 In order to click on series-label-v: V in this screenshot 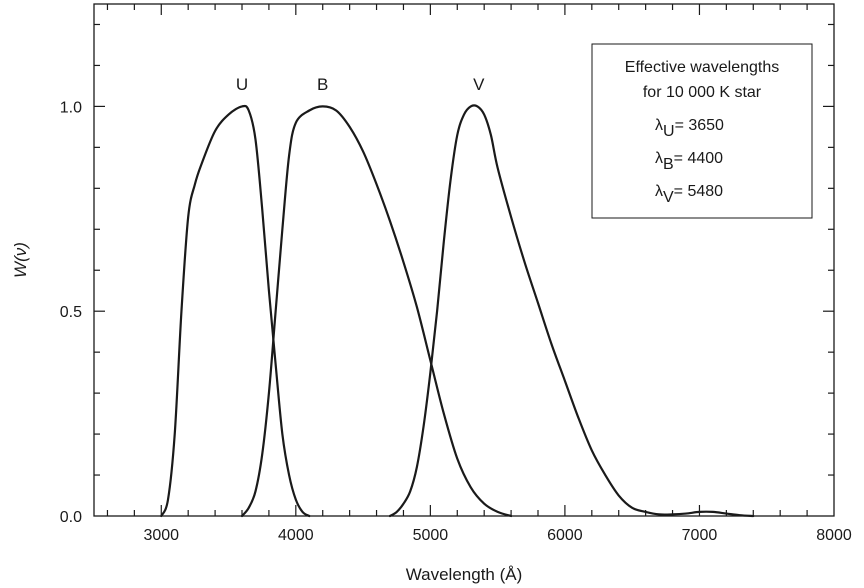, I will do `click(479, 84)`.